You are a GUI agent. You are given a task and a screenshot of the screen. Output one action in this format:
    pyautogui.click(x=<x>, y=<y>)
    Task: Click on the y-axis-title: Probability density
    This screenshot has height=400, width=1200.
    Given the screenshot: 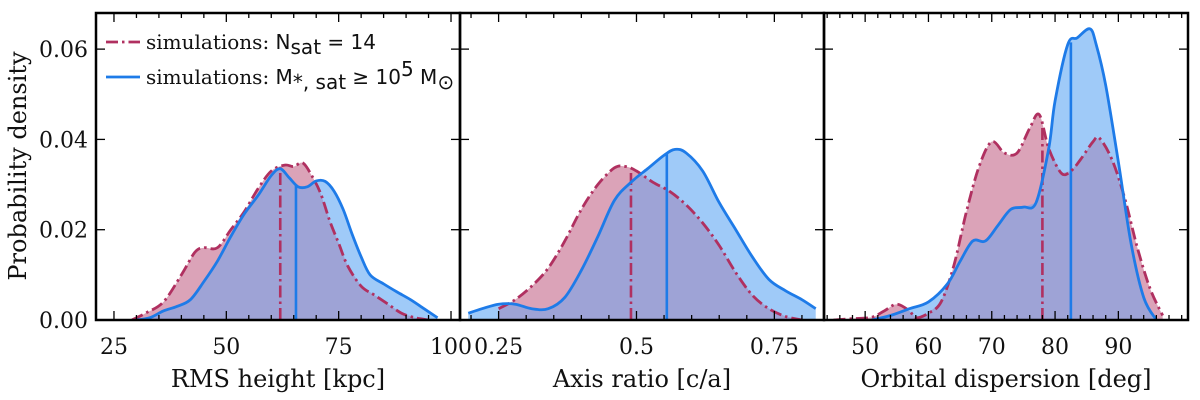 What is the action you would take?
    pyautogui.click(x=18, y=166)
    